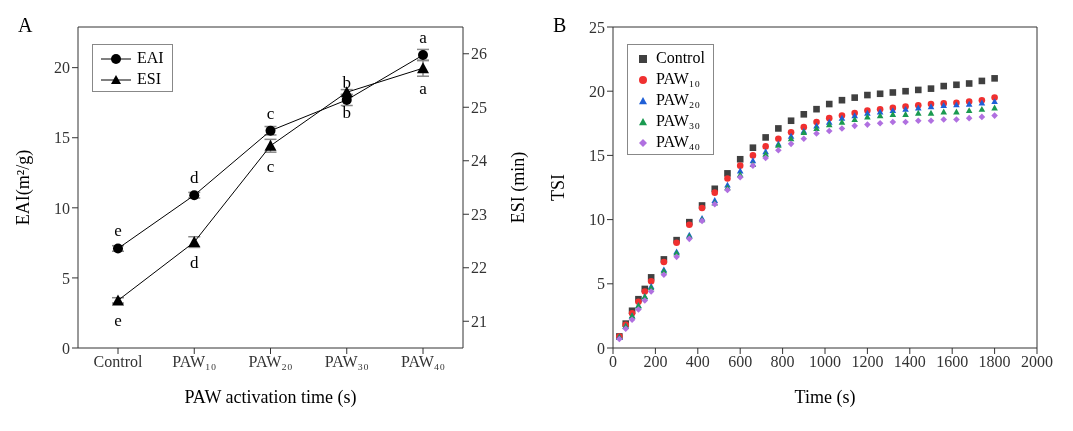 This screenshot has height=431, width=1073. Describe the element at coordinates (560, 25) in the screenshot. I see `chart-title: B` at that location.